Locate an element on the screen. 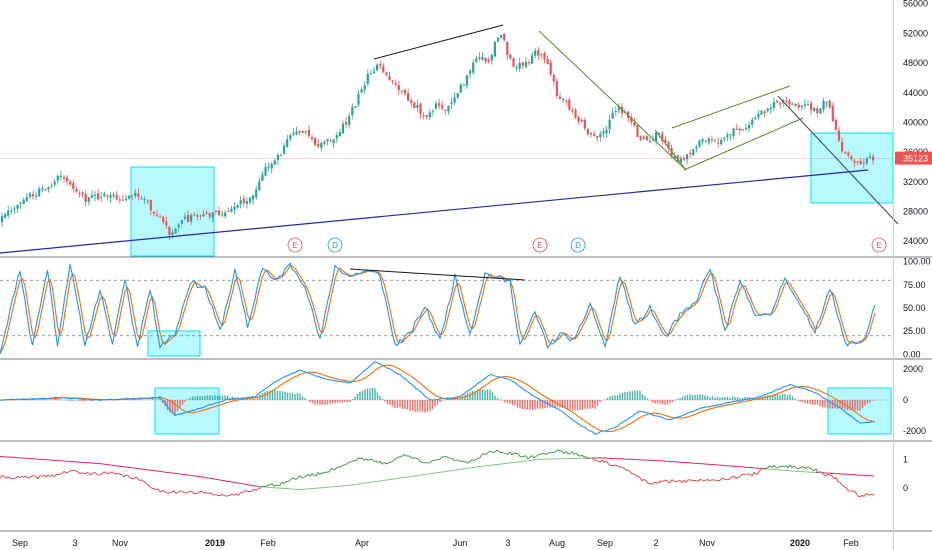 This screenshot has width=932, height=550. earnings-icon is located at coordinates (879, 245).